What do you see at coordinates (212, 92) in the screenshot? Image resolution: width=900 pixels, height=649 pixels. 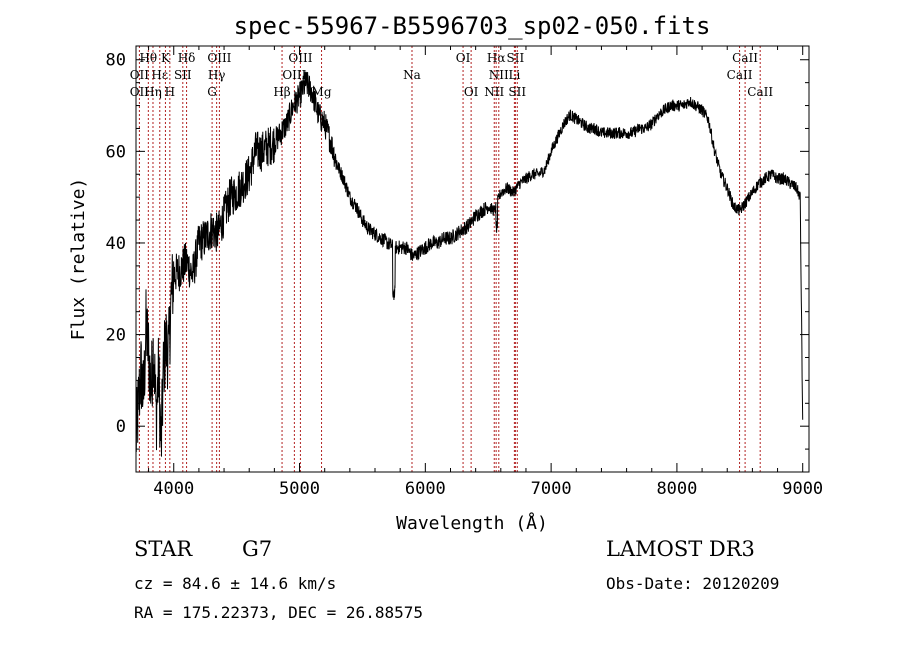 I see `line-marker-label: G` at bounding box center [212, 92].